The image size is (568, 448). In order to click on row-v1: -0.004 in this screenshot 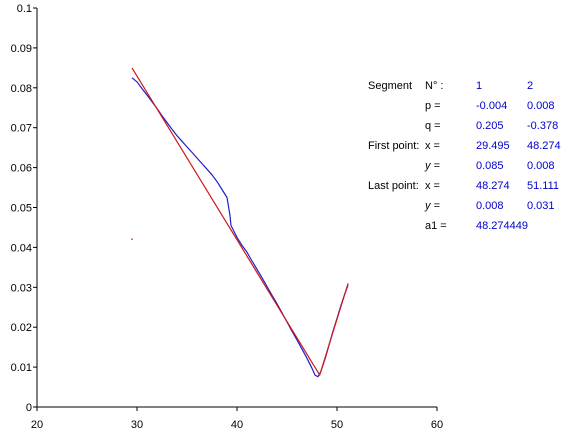, I will do `click(491, 106)`.